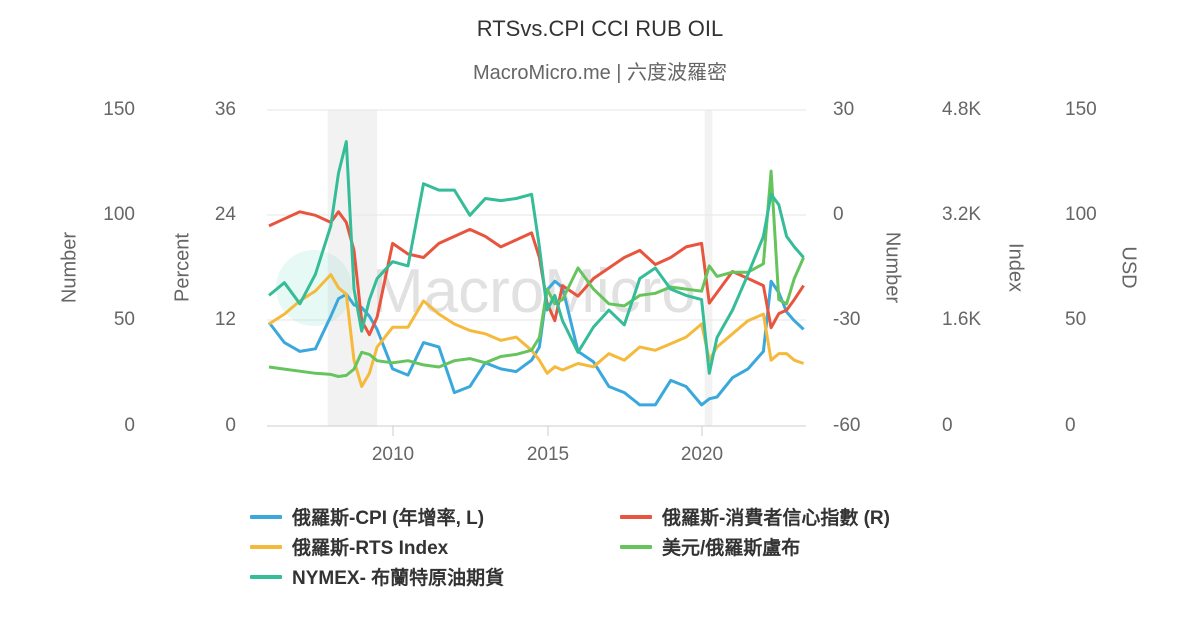  What do you see at coordinates (534, 291) in the screenshot?
I see `watermark-text: MacroMicro` at bounding box center [534, 291].